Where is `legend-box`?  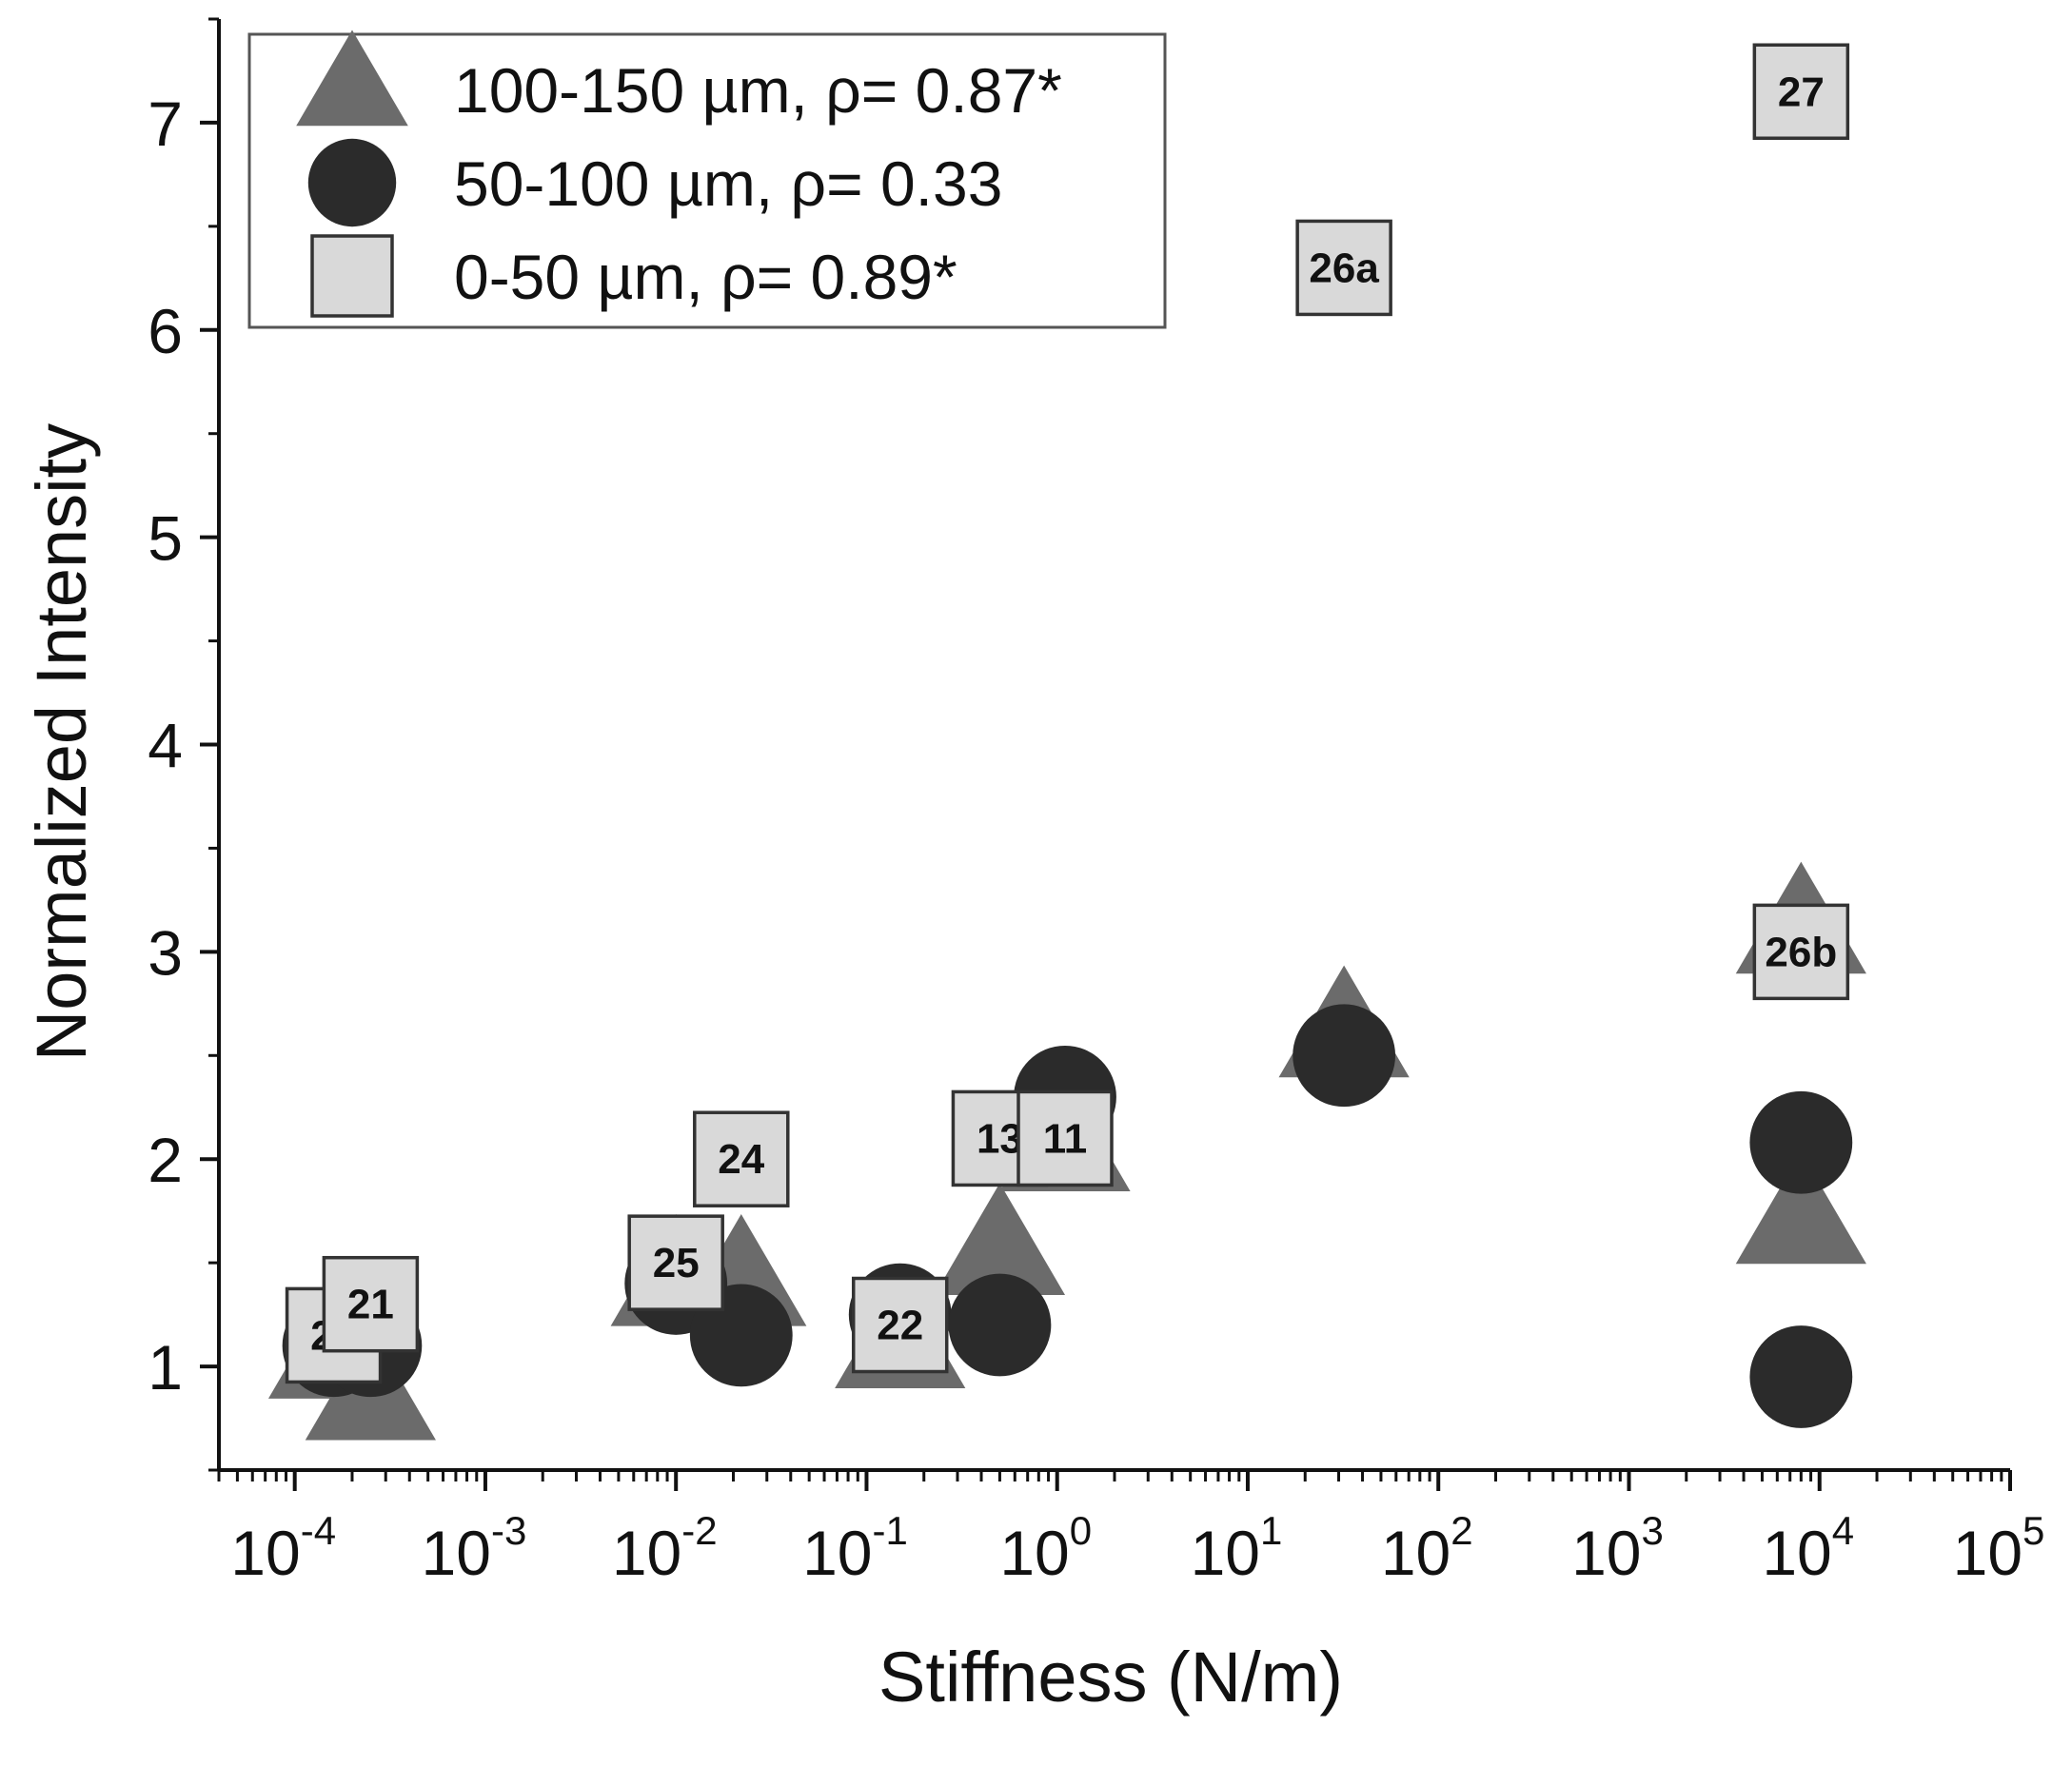
legend-box is located at coordinates (707, 180).